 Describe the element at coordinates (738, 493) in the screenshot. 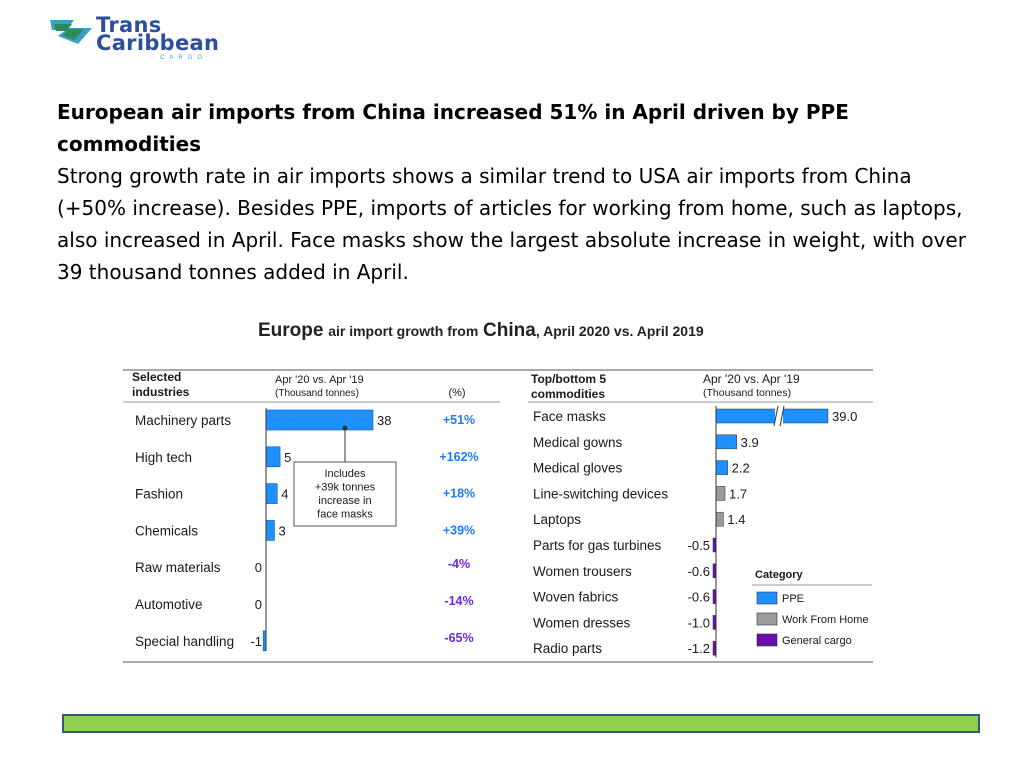

I see `right-value-label: 1.7` at that location.